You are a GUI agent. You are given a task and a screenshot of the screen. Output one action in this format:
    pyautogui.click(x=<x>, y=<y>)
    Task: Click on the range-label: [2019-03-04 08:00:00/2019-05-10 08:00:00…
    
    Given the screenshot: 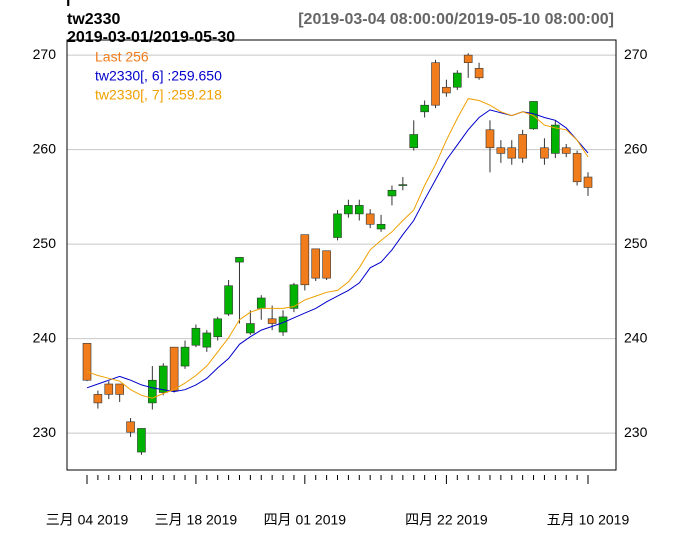 What is the action you would take?
    pyautogui.click(x=456, y=19)
    